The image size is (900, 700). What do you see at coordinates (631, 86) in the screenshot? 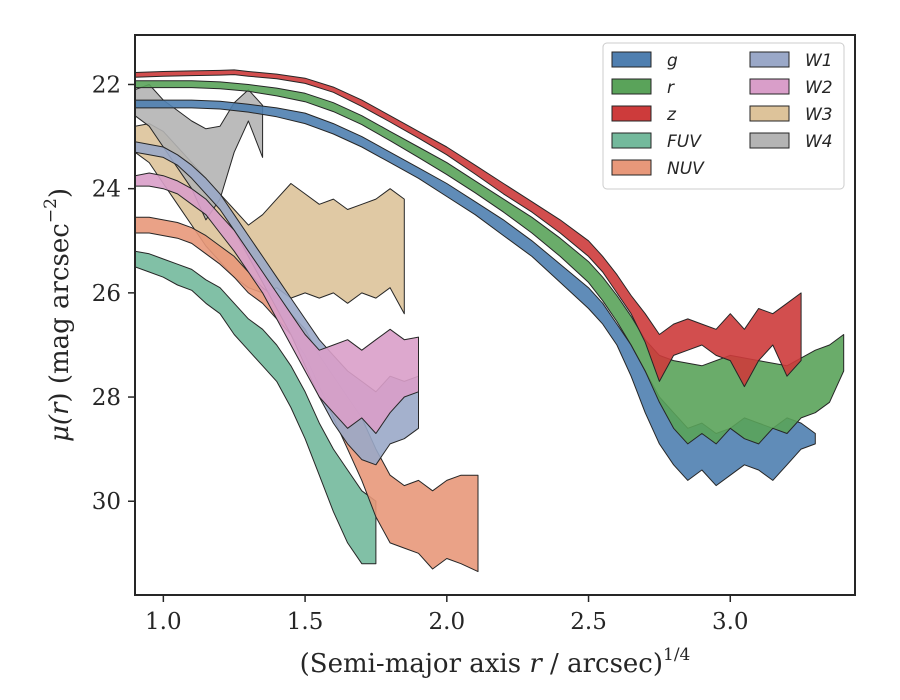
I see `legend-swatch-r` at bounding box center [631, 86].